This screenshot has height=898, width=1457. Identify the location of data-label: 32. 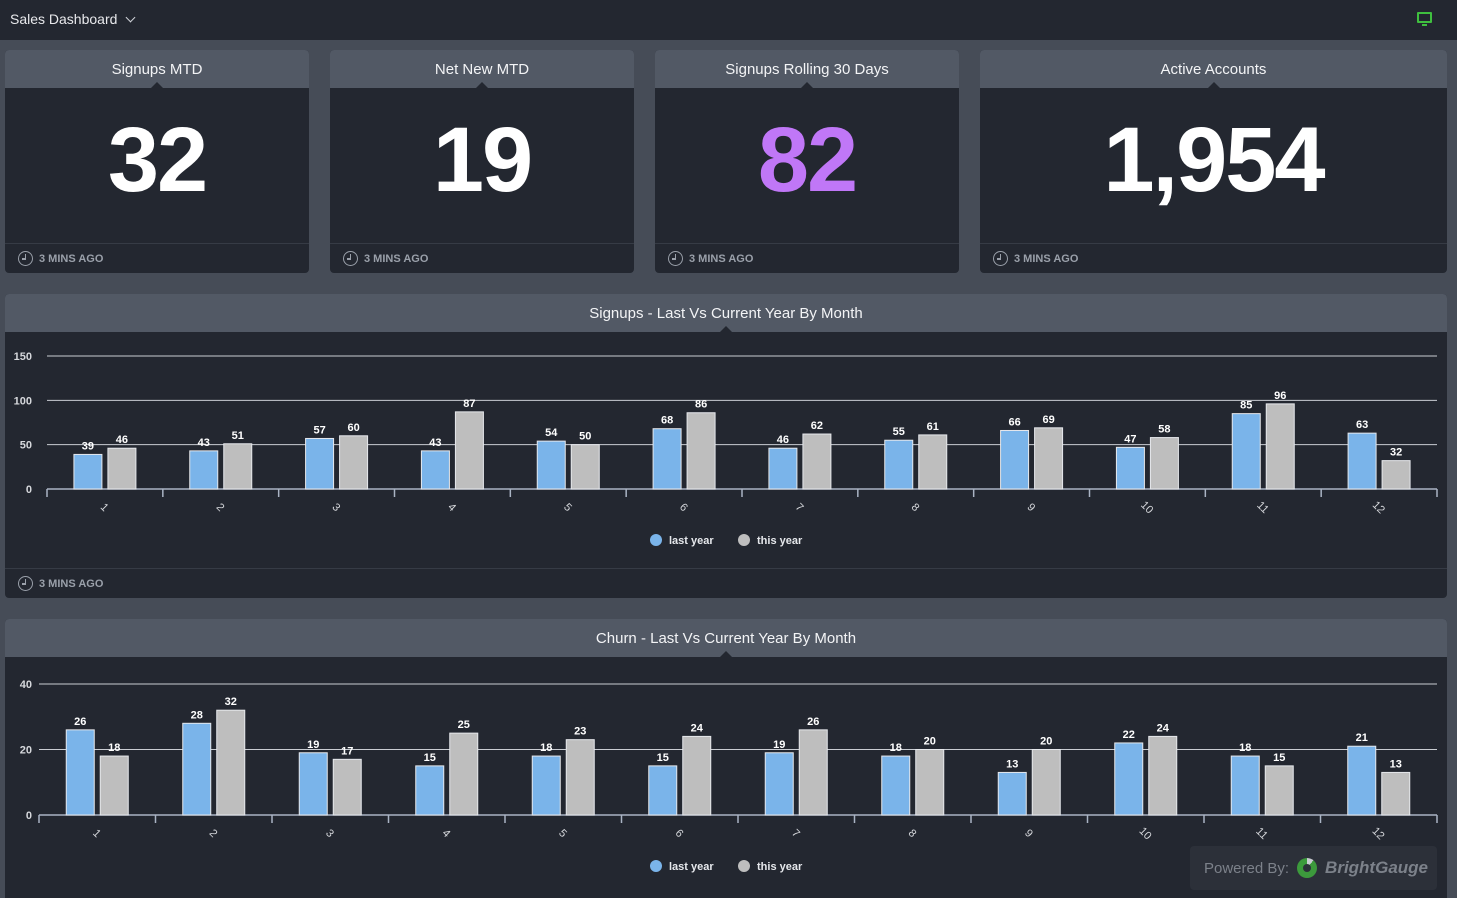
(231, 702).